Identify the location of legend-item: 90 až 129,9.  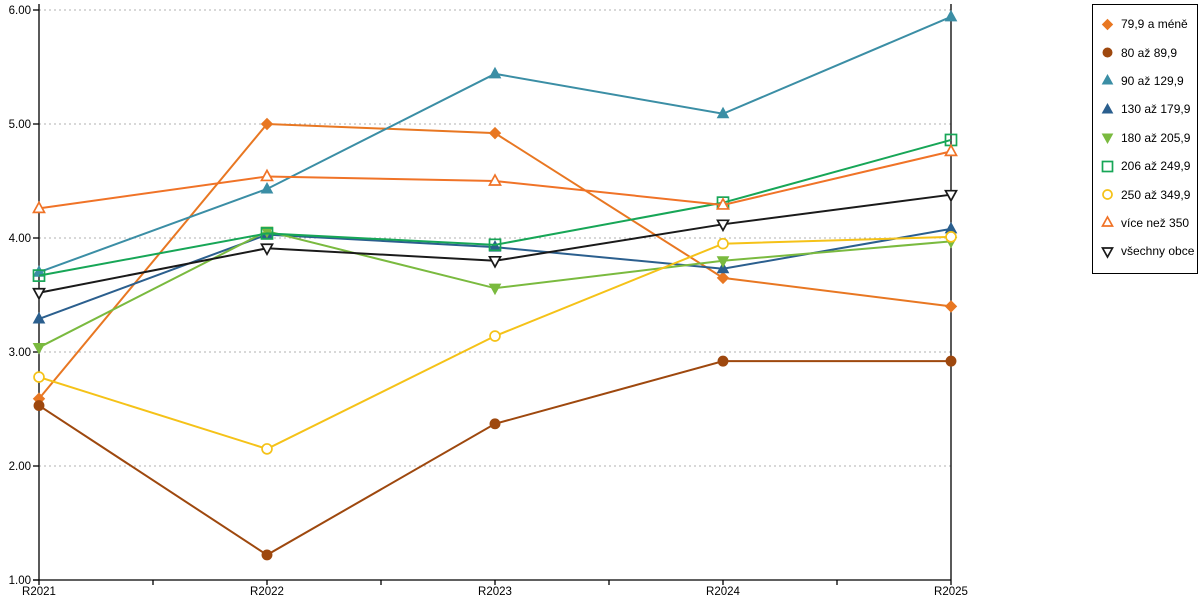
(1147, 81).